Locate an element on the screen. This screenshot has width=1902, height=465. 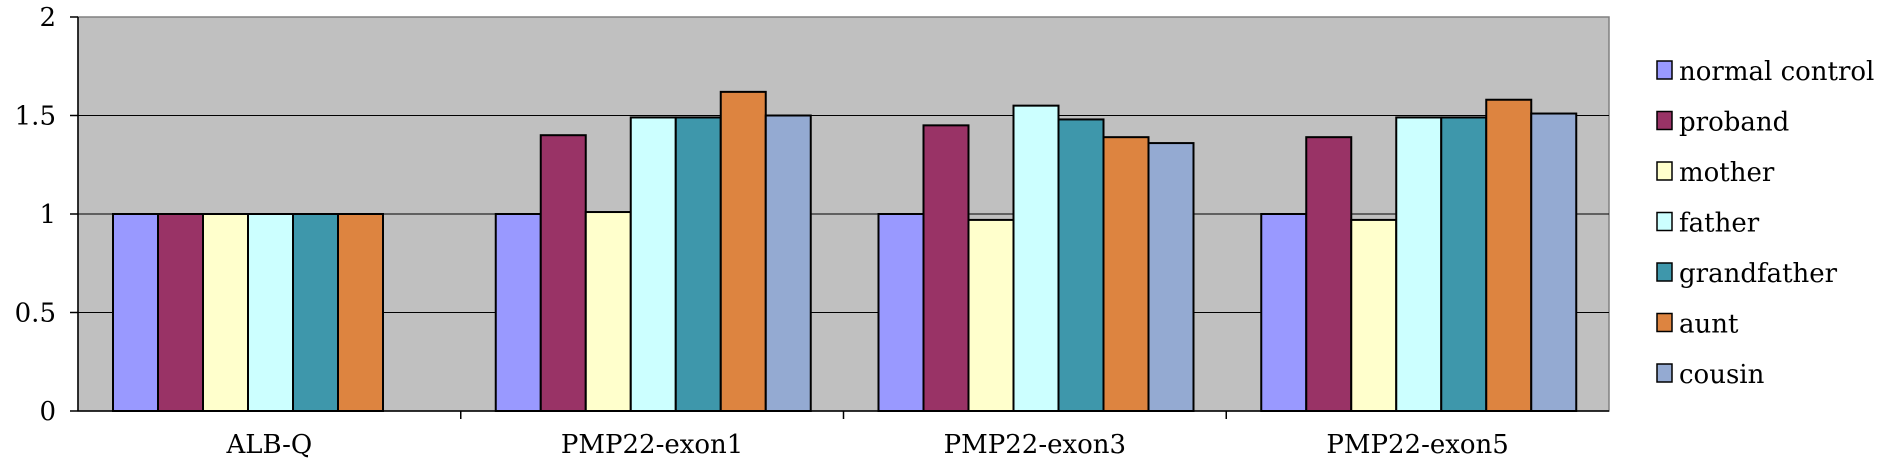
x-axis-ticks: ALB-Q PMP22-exon1 PMP22-exon3 PMP22-exon5 is located at coordinates (867, 435).